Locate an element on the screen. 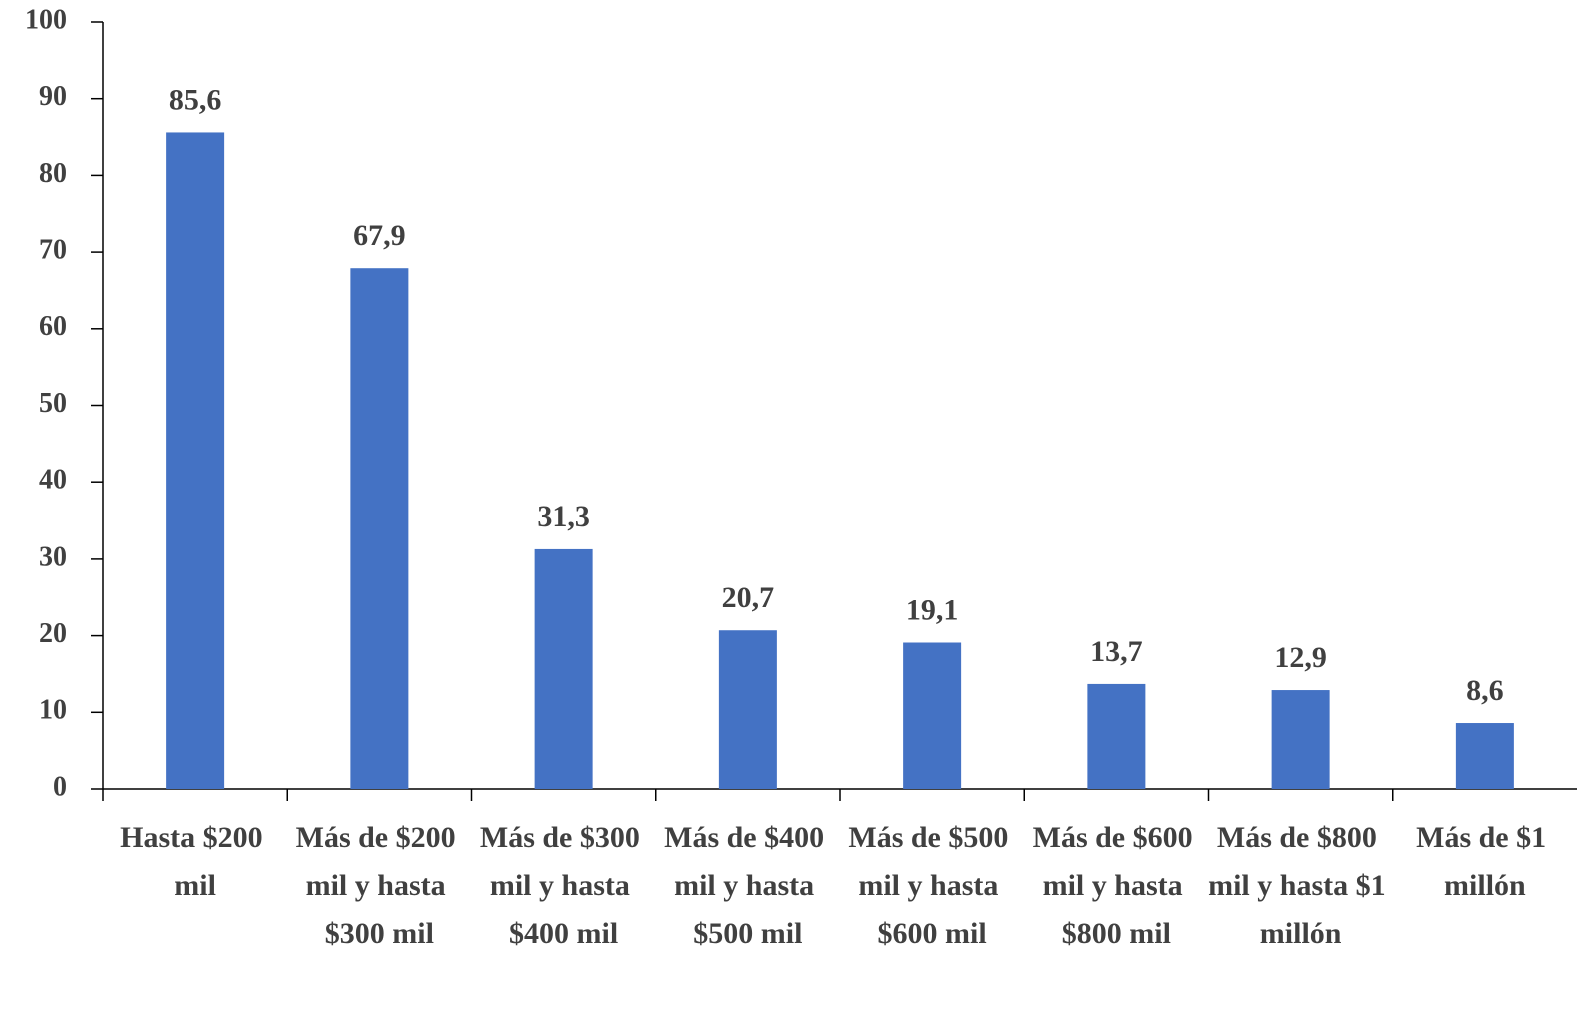 The width and height of the screenshot is (1591, 1016). data-label: 20,7 is located at coordinates (748, 597).